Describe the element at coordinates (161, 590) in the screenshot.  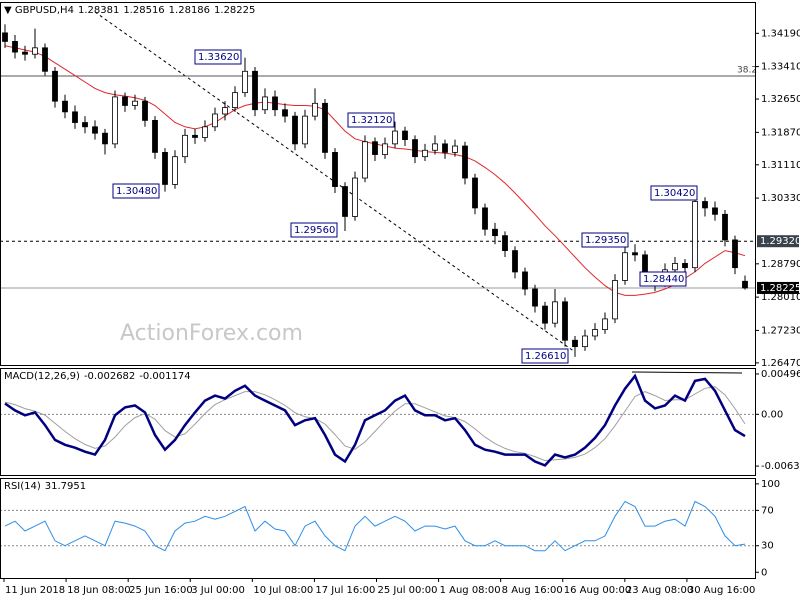
I see `x-tick-label: 25 Jun 16:00` at that location.